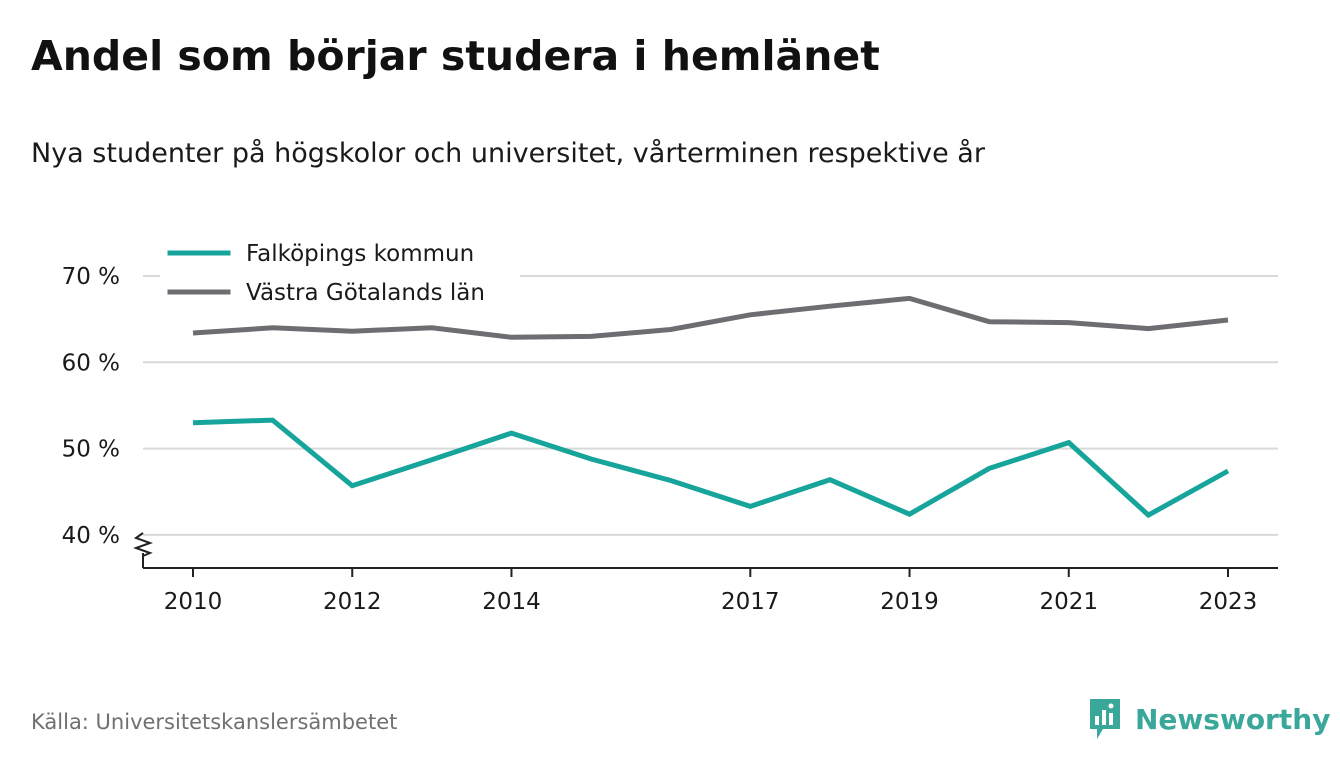  Describe the element at coordinates (511, 602) in the screenshot. I see `x-tick-label: 2014` at that location.